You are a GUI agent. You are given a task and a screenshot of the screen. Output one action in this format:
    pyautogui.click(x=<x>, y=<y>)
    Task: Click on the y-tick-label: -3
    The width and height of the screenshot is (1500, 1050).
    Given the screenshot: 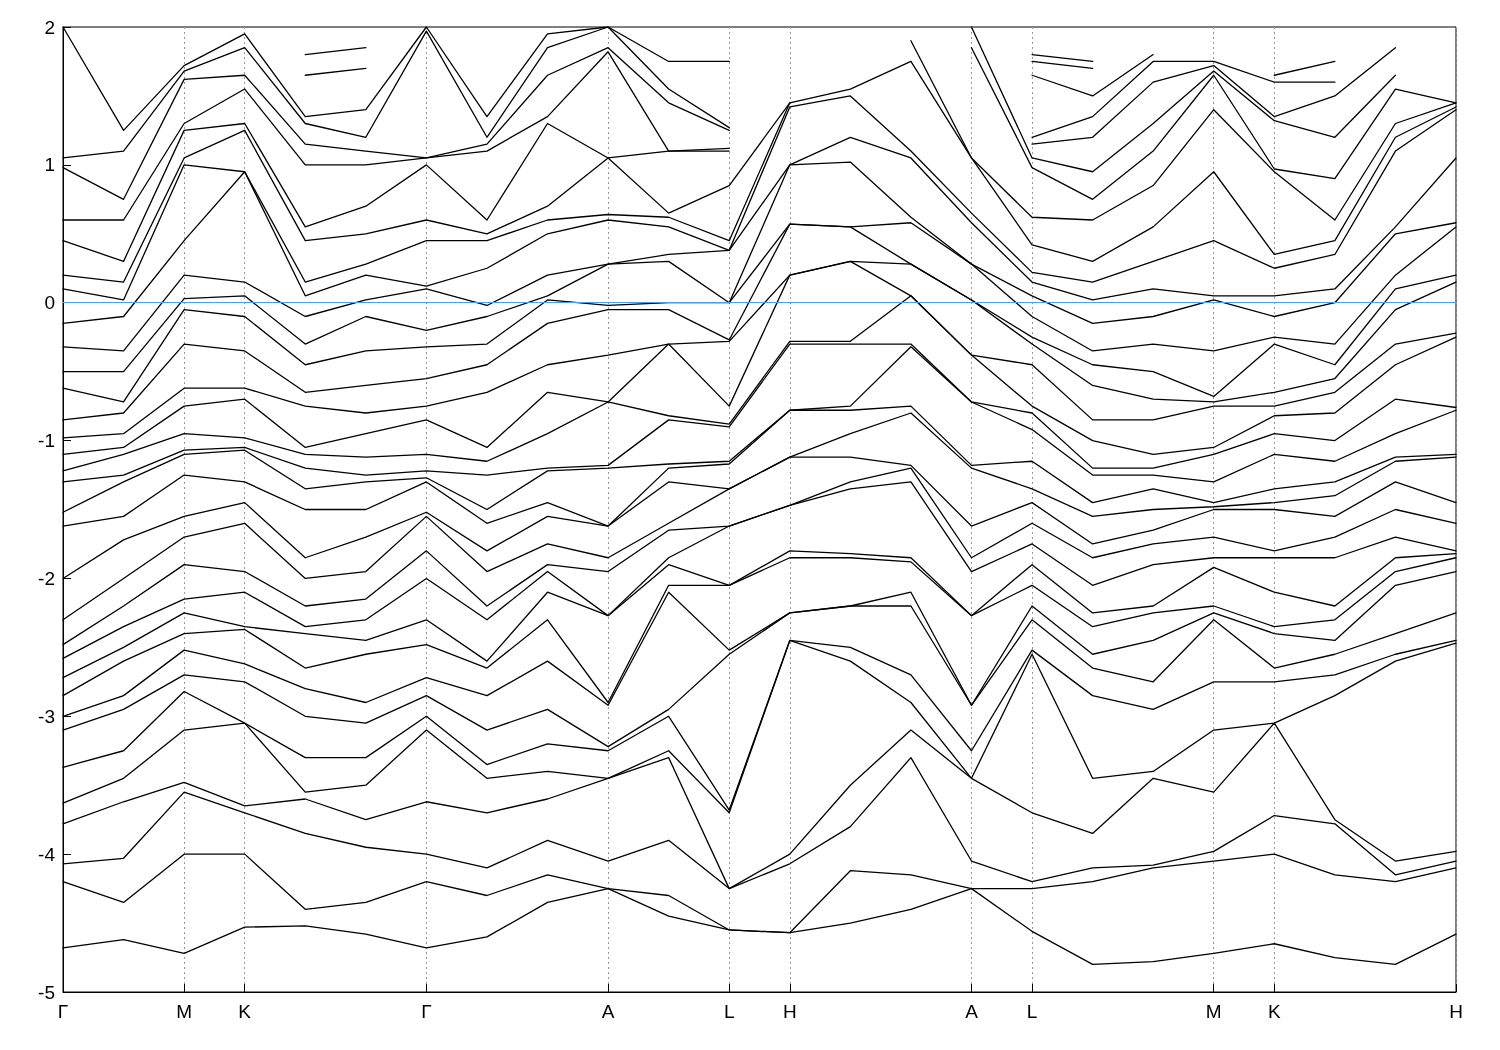 What is the action you would take?
    pyautogui.click(x=46, y=716)
    